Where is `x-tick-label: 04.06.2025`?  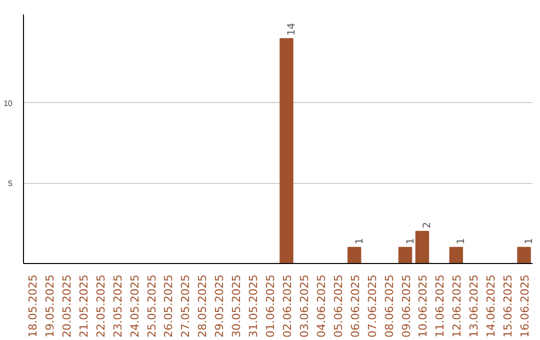 x-tick-label: 04.06.2025 is located at coordinates (321, 306).